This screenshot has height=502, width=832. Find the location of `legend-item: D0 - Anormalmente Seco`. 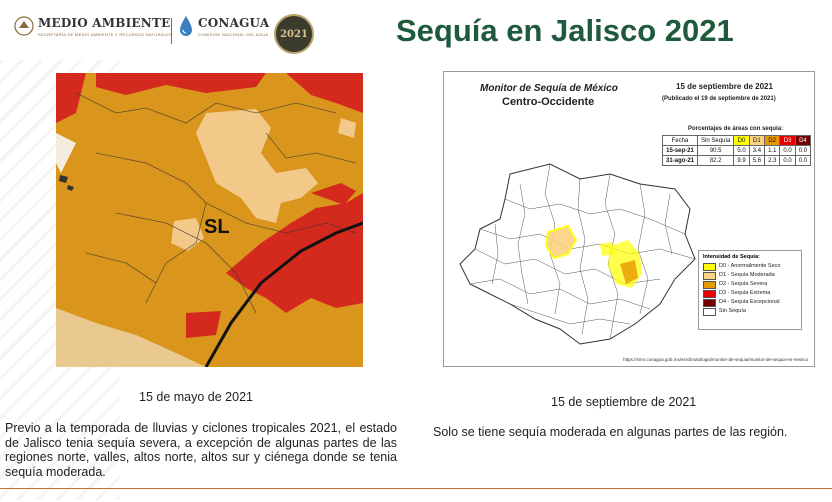

legend-item: D0 - Anormalmente Seco is located at coordinates (750, 266).